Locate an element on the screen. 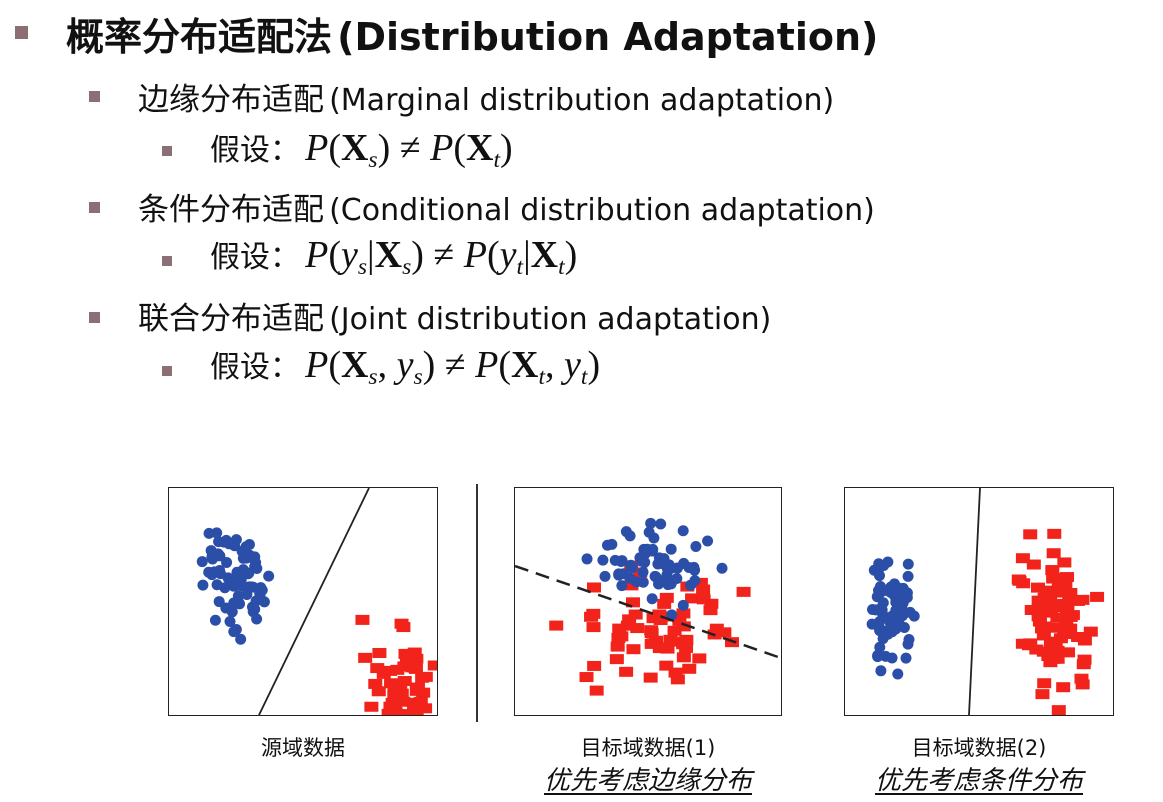  decision-boundary is located at coordinates (974, 601).